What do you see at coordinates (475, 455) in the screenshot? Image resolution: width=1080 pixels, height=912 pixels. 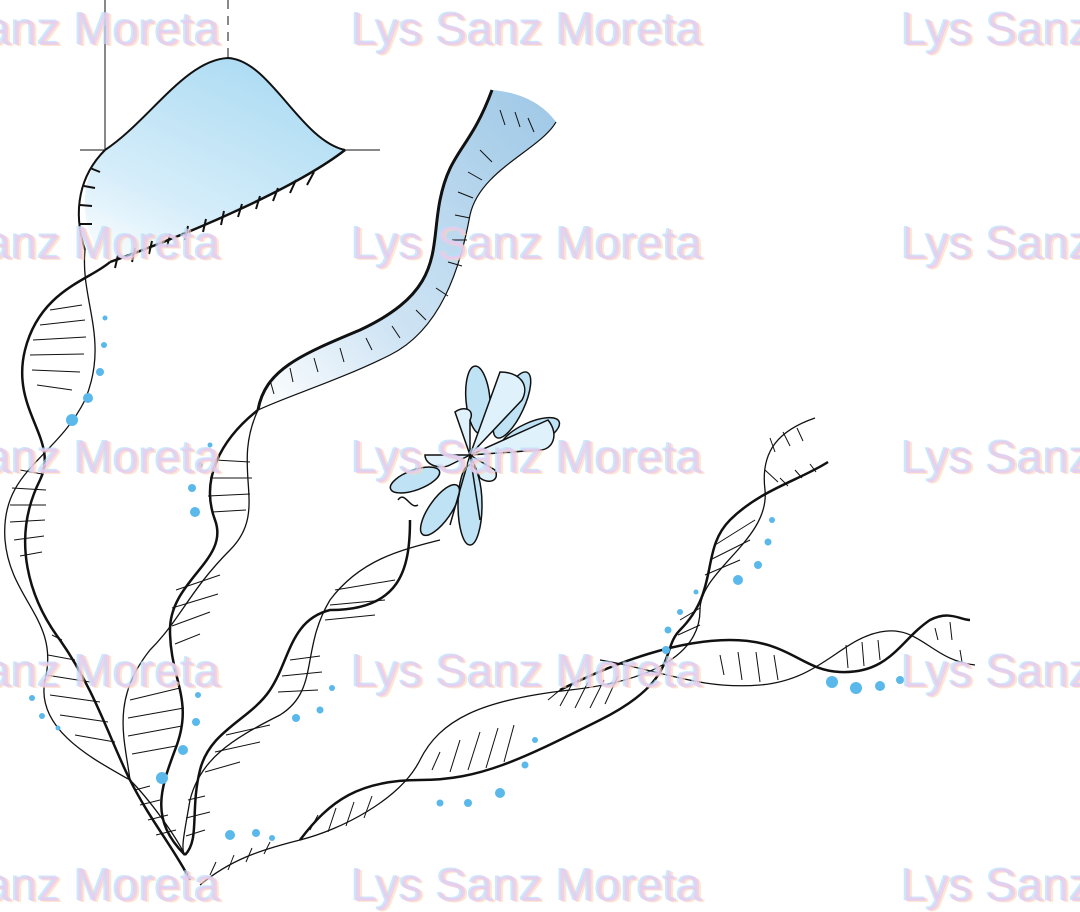 I see `protein-structure` at bounding box center [475, 455].